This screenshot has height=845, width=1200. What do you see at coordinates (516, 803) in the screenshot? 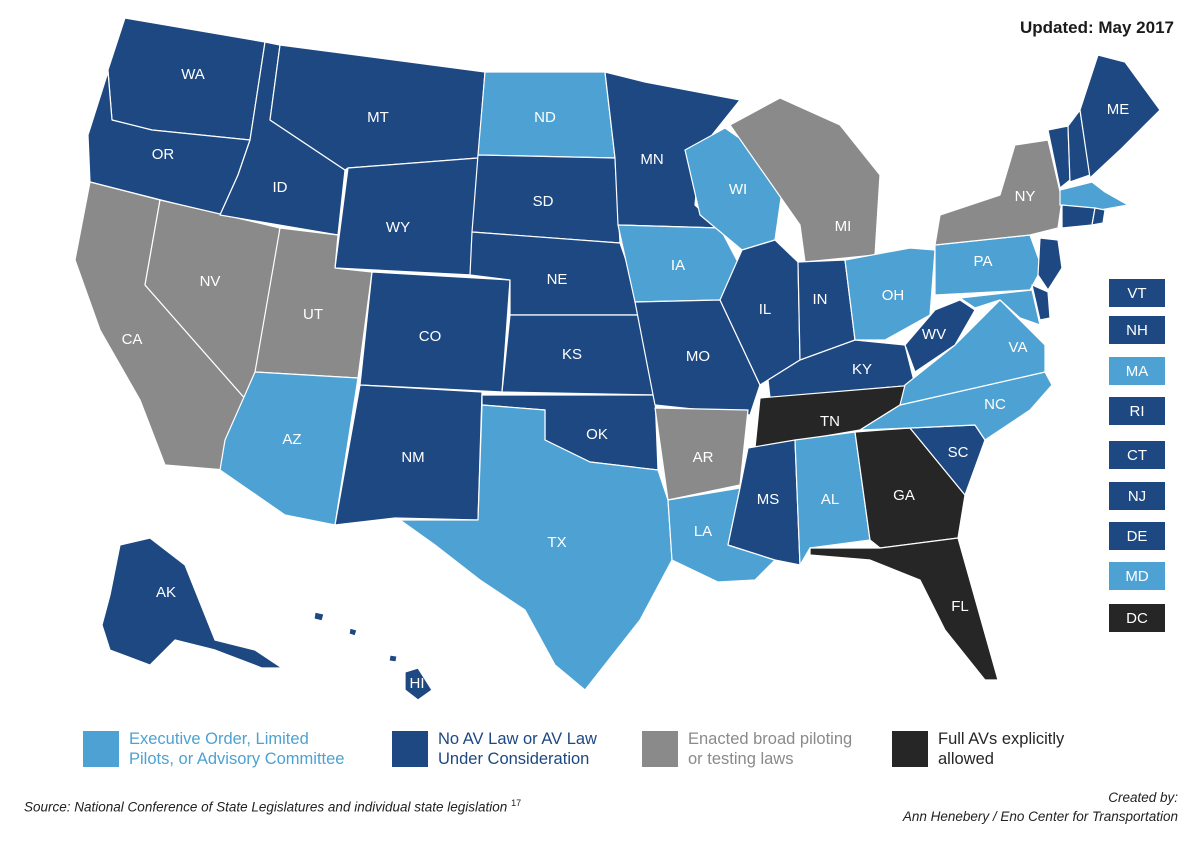
I see `source-footnote: 17` at bounding box center [516, 803].